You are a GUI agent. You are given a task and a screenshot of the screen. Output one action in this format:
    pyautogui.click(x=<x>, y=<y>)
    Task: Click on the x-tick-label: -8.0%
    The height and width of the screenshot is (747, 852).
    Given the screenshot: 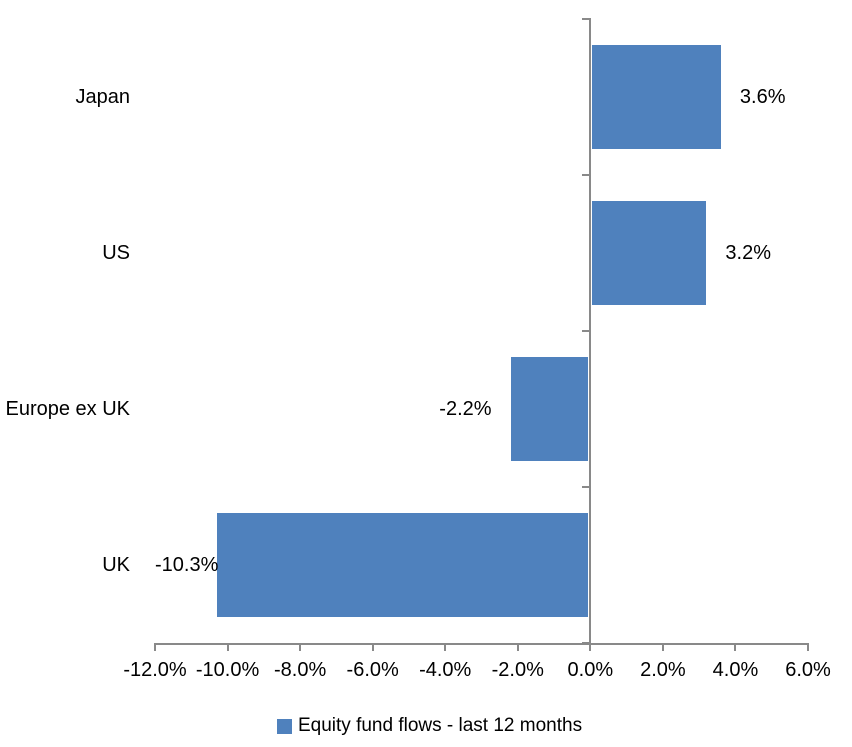 What is the action you would take?
    pyautogui.click(x=300, y=670)
    